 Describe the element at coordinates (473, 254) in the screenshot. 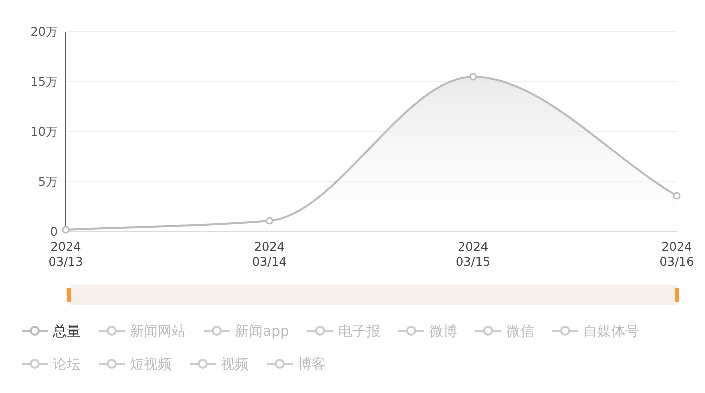

I see `x-tick-label: 2024 03/15` at that location.